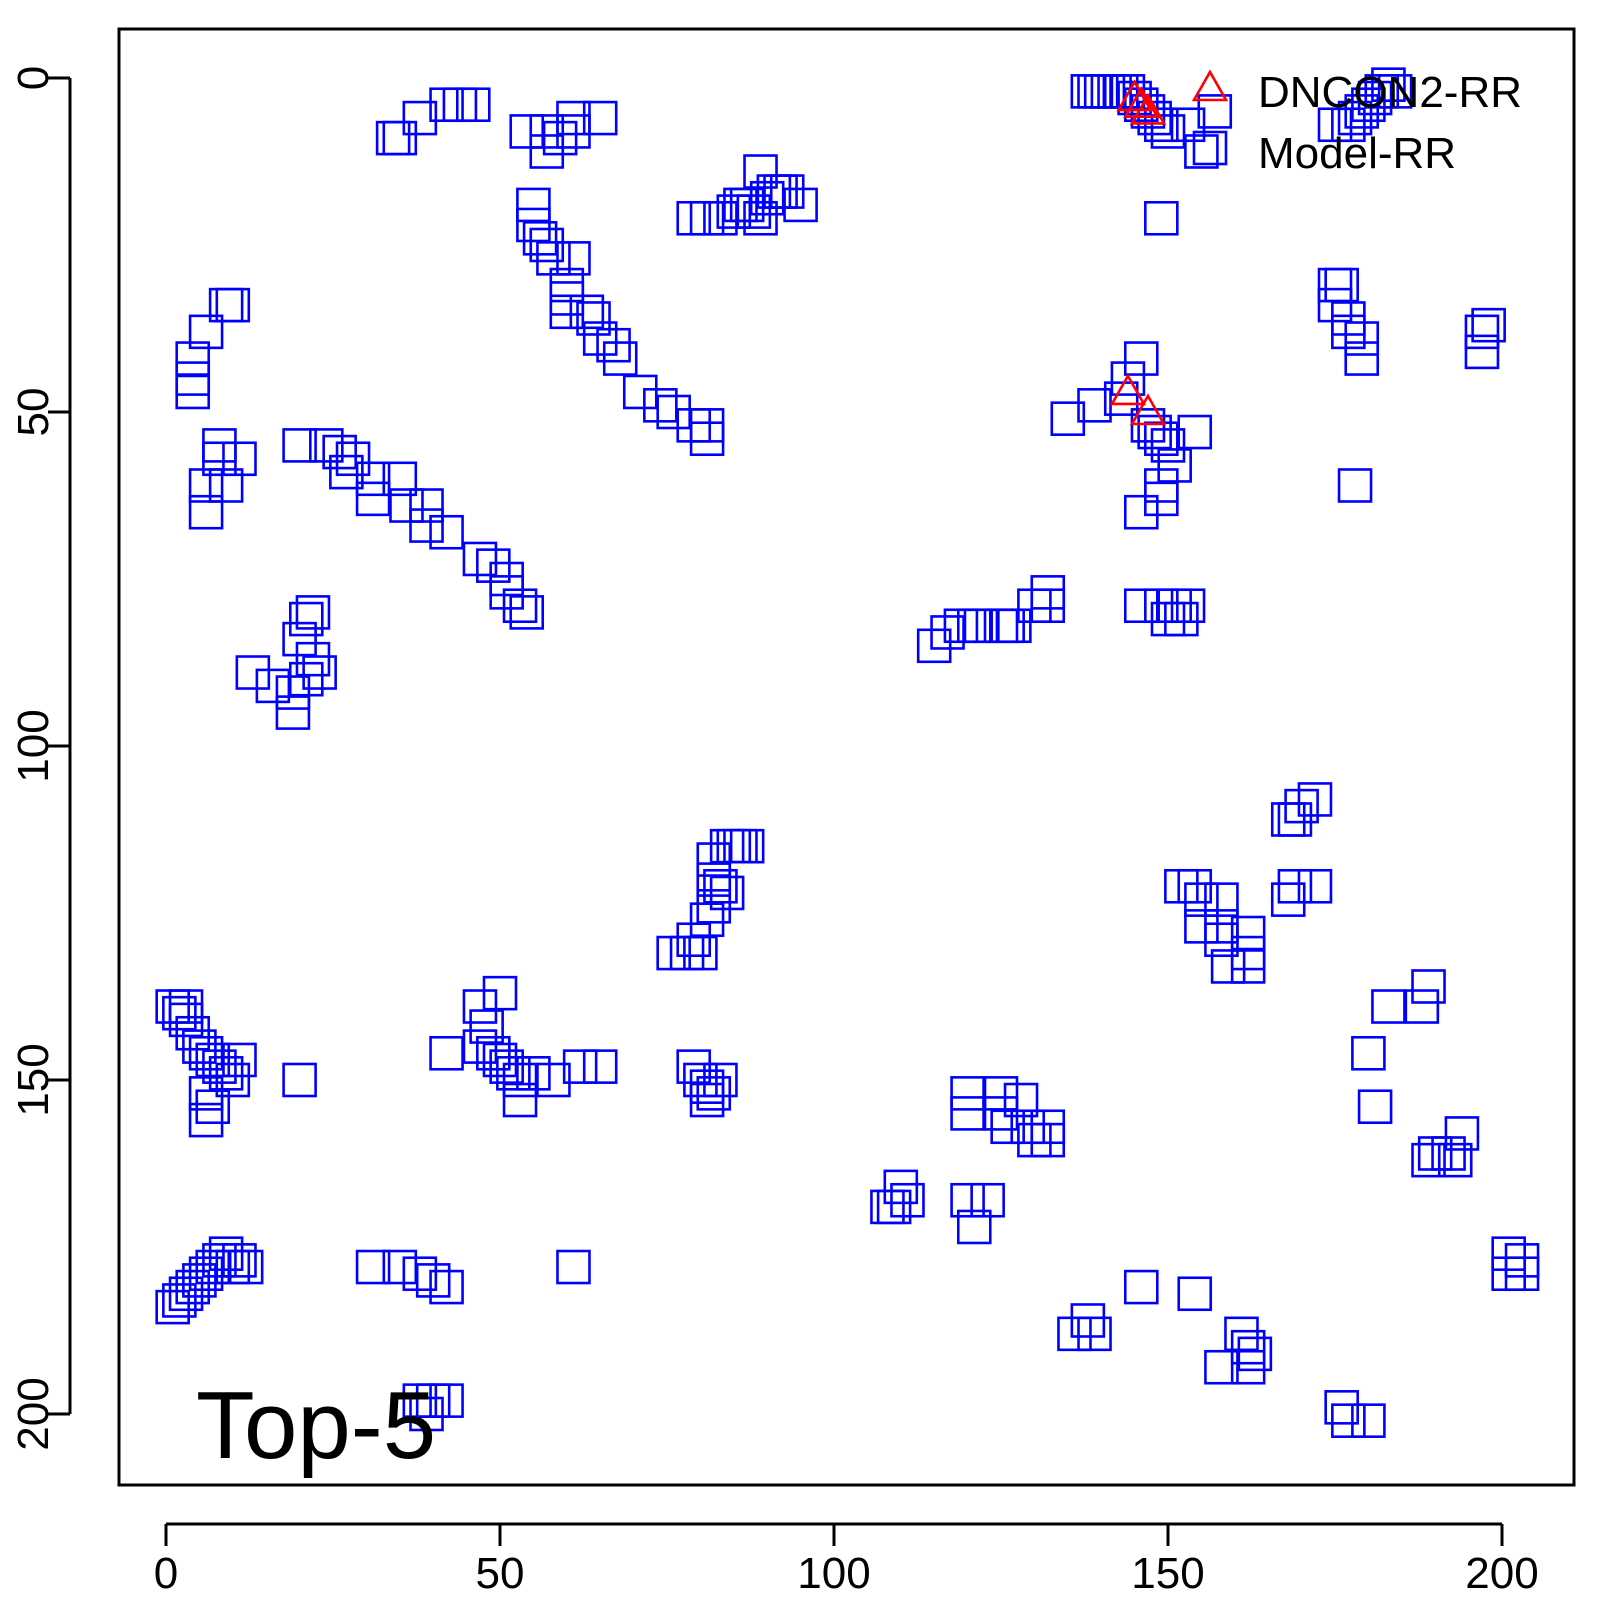  I want to click on legend: DNCON2-RR Model-RR, so click(1356, 123).